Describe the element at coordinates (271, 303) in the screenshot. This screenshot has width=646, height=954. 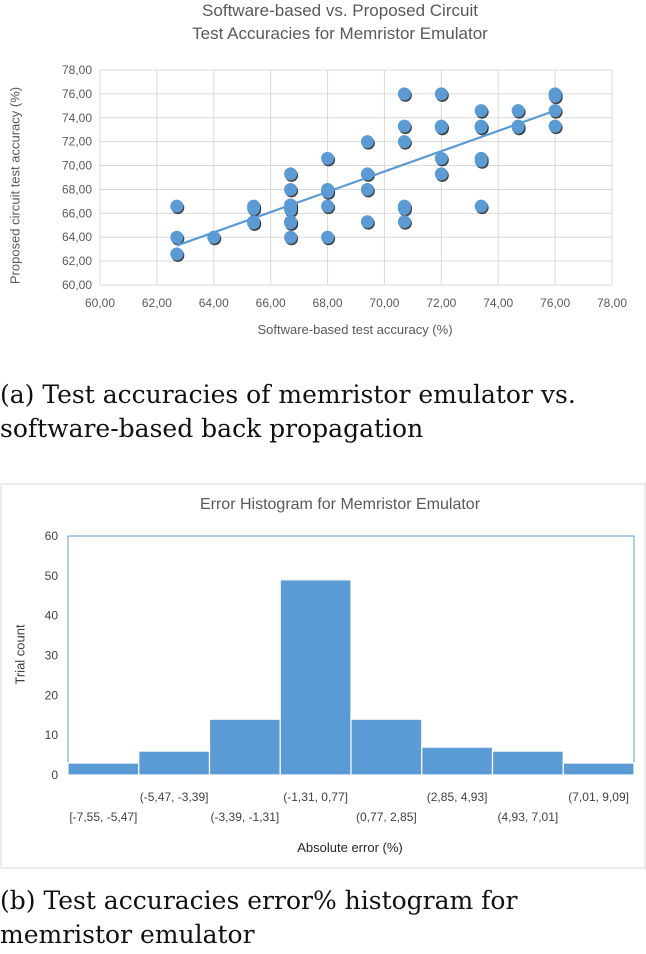
I see `x-tick-label: 66,00` at that location.